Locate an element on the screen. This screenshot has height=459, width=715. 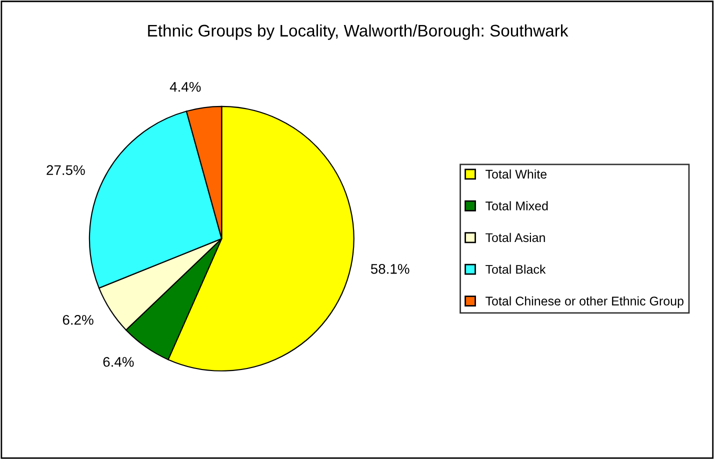
data-label: 6.2% is located at coordinates (78, 319).